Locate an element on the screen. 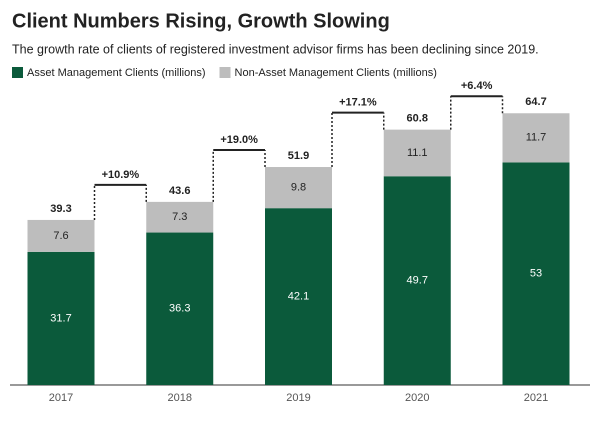  growth-label: +6.4% is located at coordinates (477, 86).